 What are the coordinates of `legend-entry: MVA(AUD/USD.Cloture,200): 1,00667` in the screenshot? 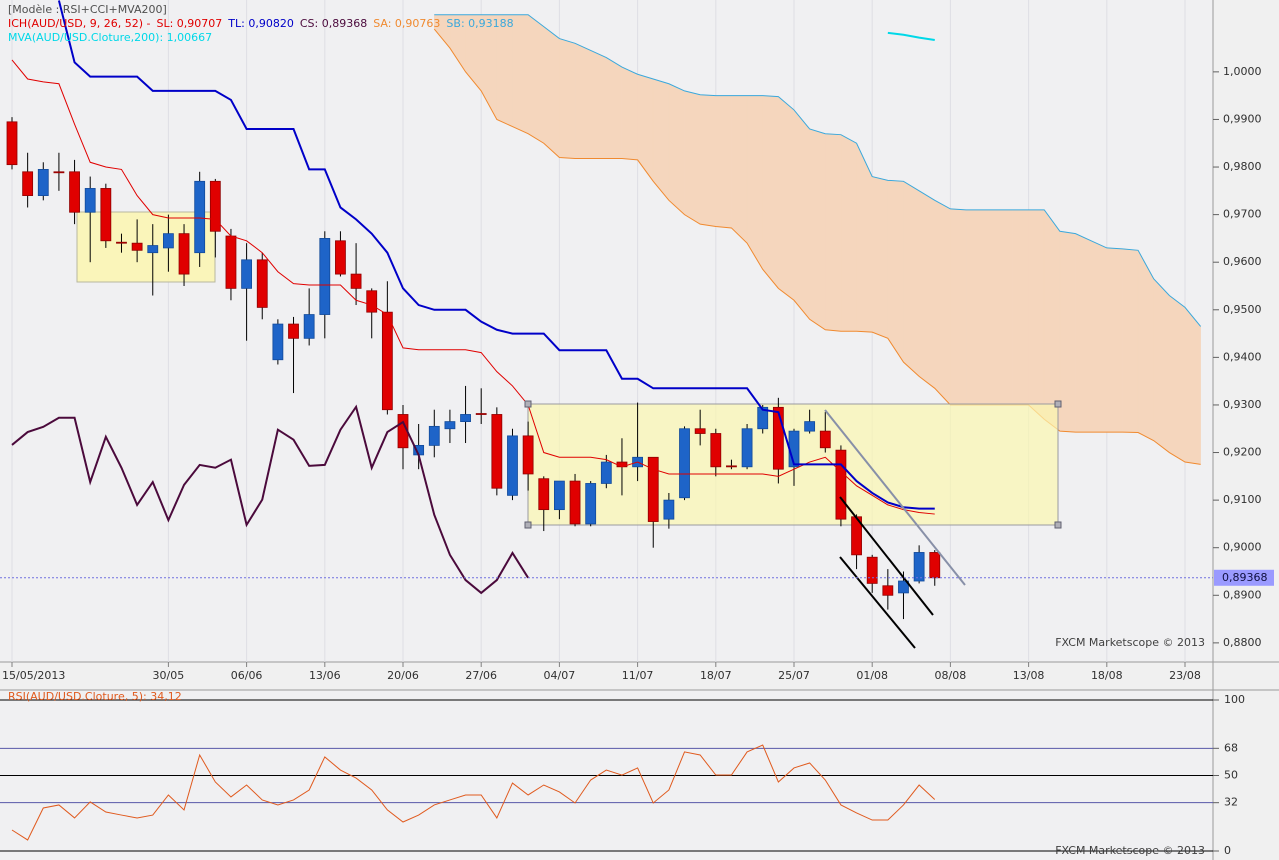 It's located at (110, 37).